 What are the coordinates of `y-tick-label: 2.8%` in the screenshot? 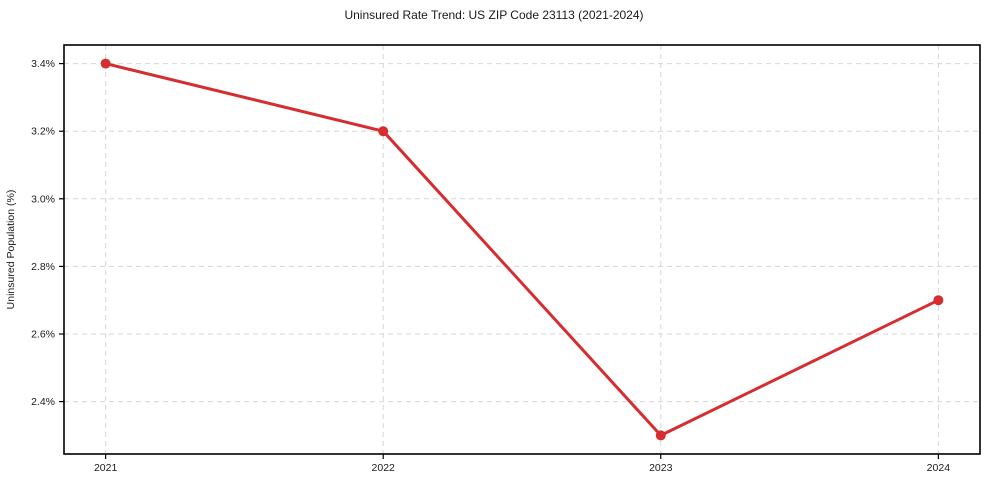 It's located at (43, 267).